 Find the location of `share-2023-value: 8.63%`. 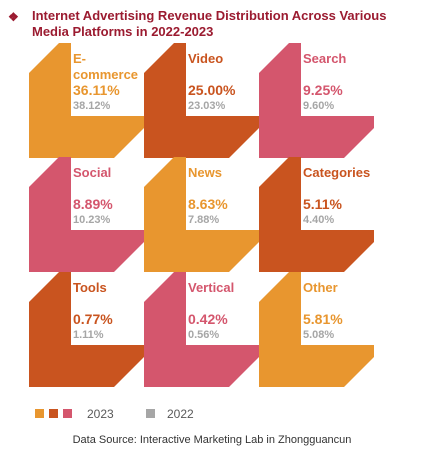

share-2023-value: 8.63% is located at coordinates (208, 204).